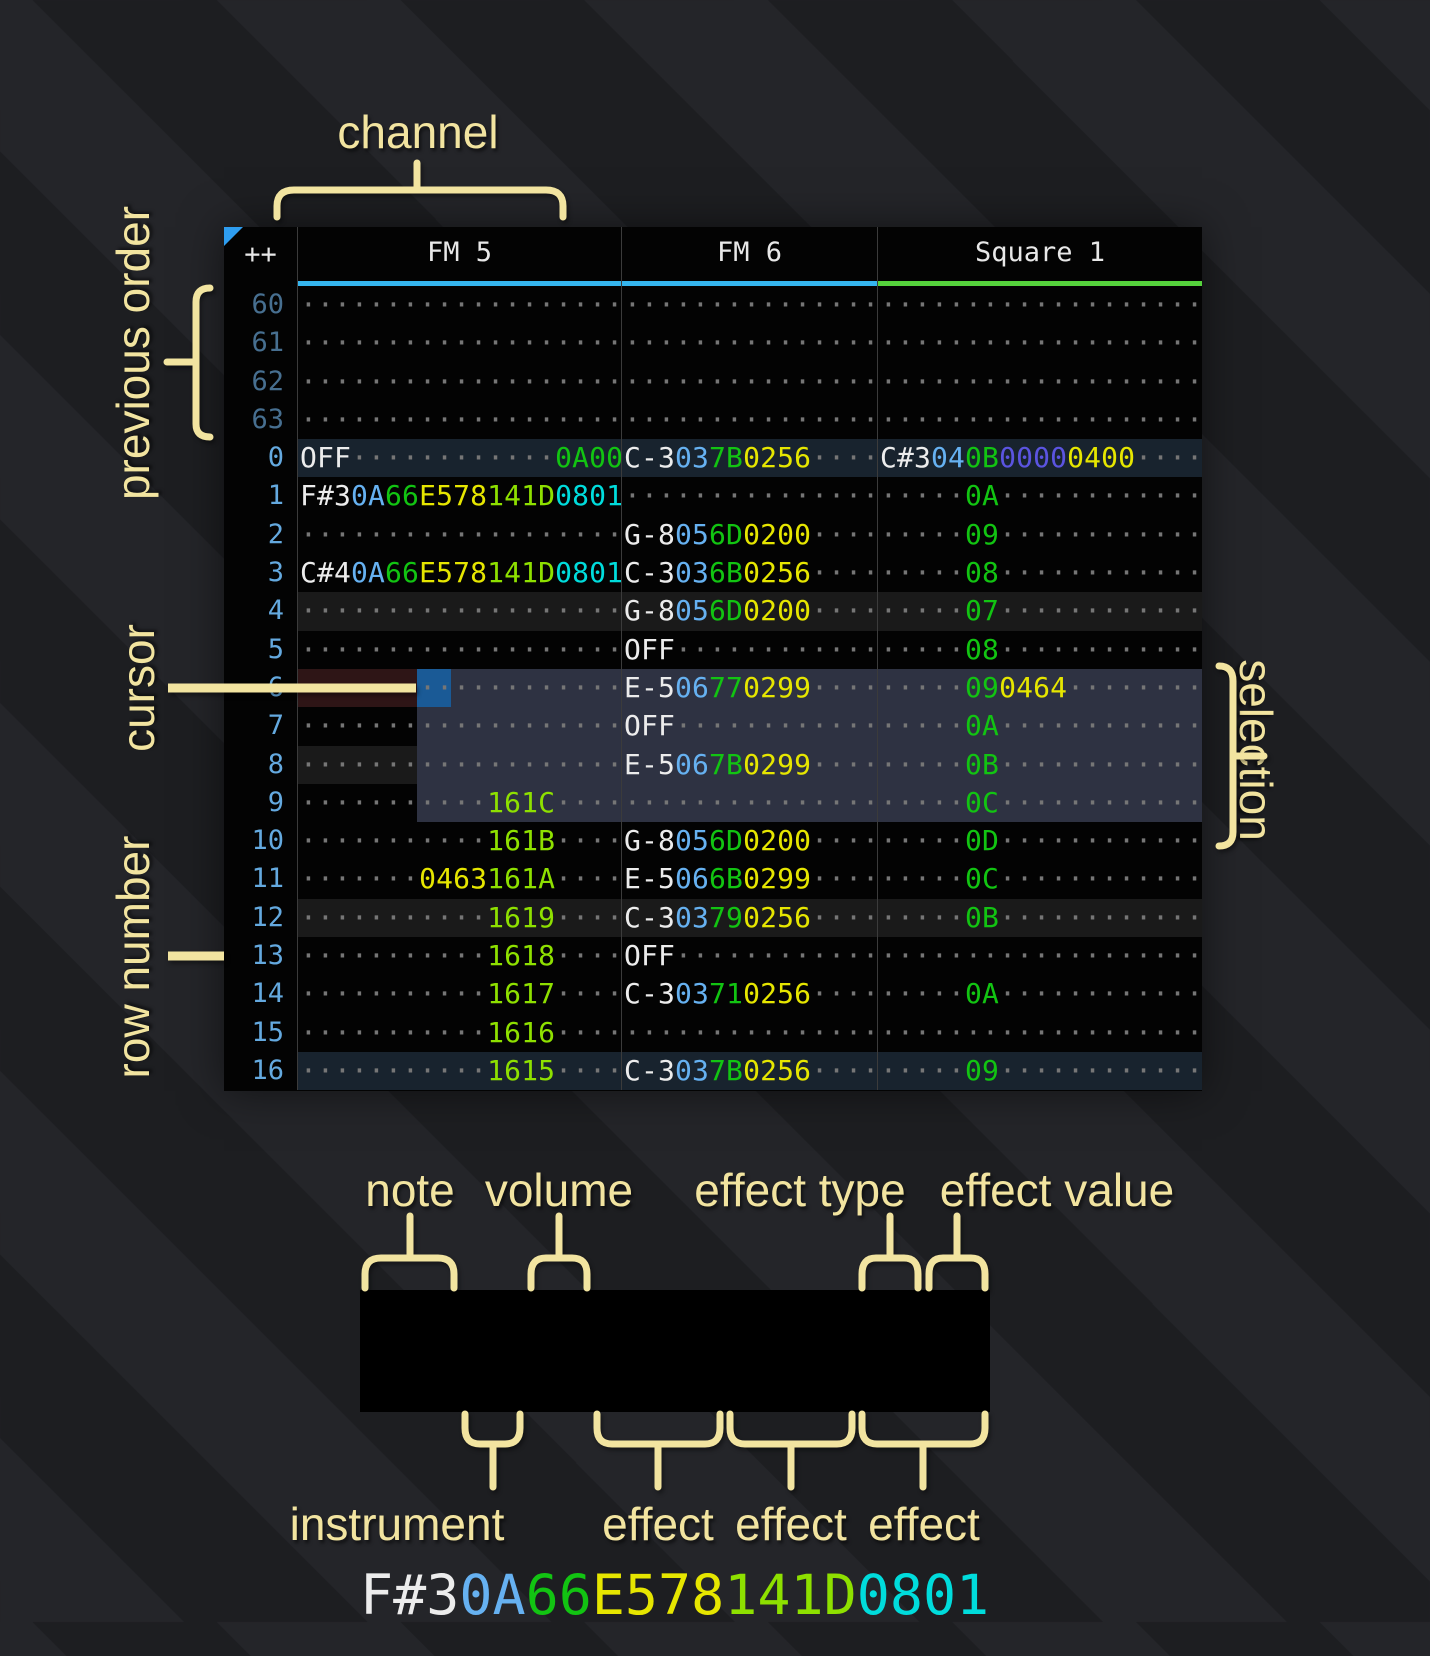  Describe the element at coordinates (1039, 688) in the screenshot. I see `pattern-cell-sq1: ·····090464········` at that location.